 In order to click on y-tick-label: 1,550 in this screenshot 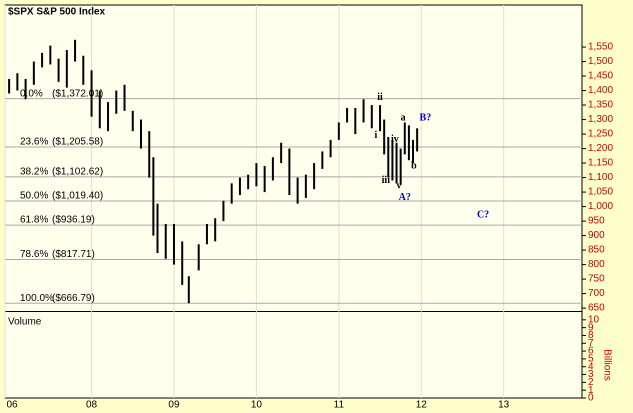, I will do `click(600, 47)`.